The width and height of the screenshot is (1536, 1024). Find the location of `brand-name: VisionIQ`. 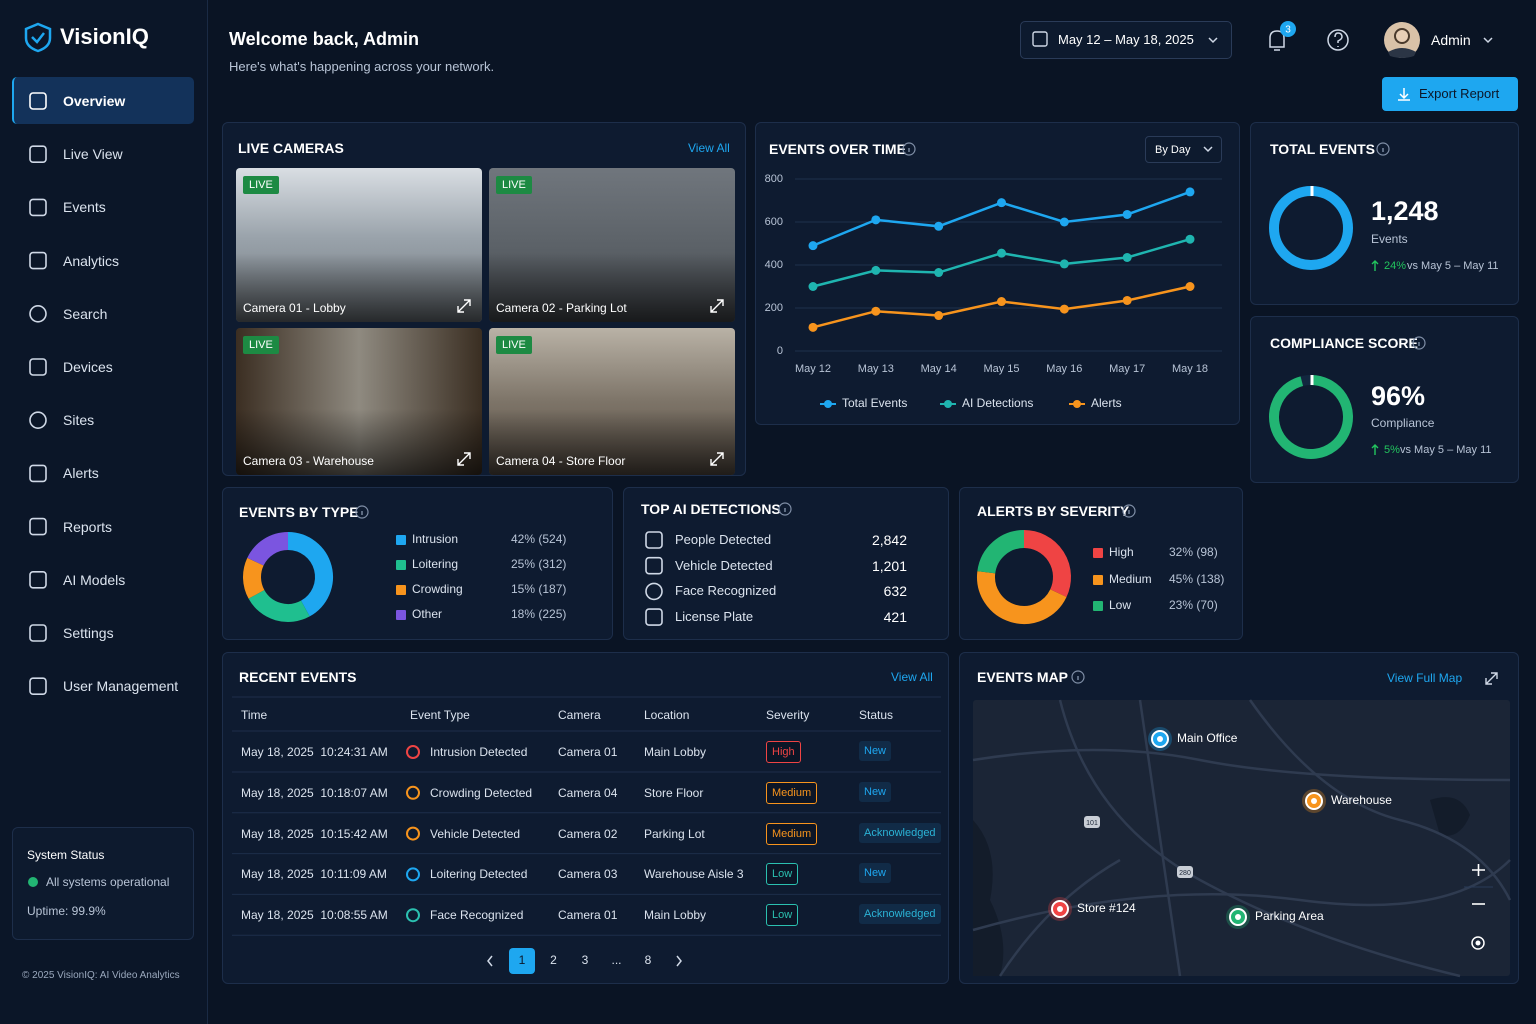

brand-name: VisionIQ is located at coordinates (104, 36).